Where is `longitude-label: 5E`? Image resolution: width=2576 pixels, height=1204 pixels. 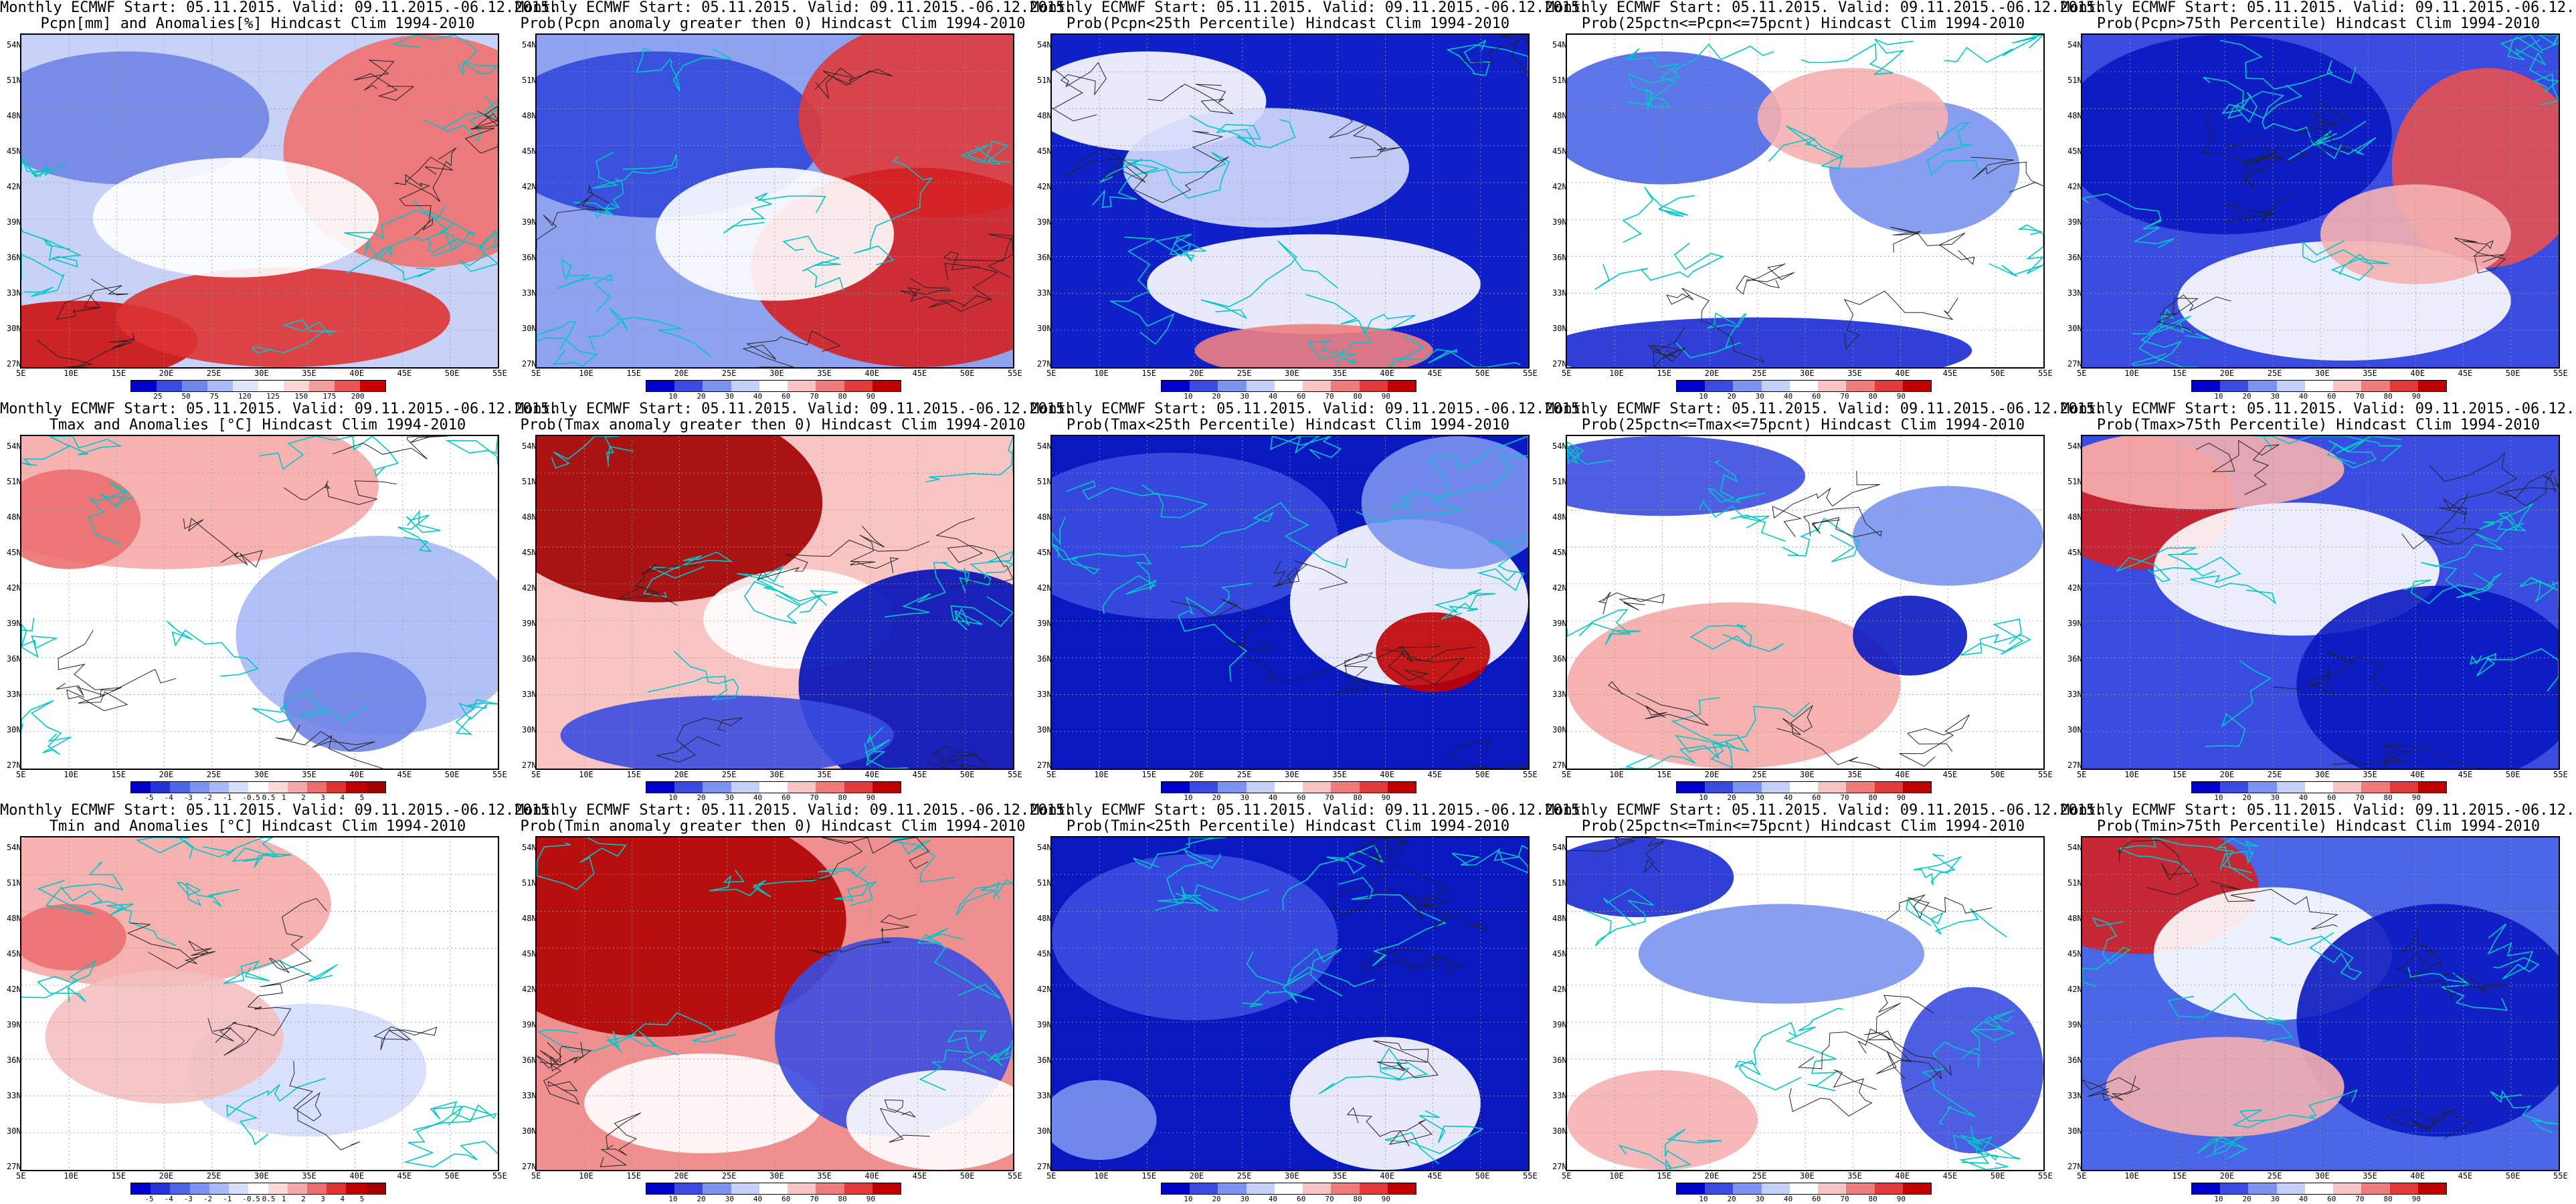 longitude-label: 5E is located at coordinates (2082, 774).